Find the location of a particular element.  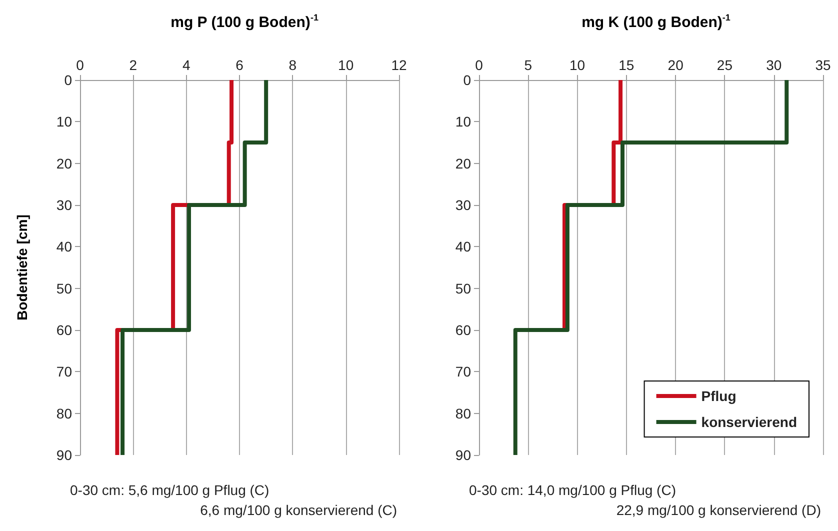

legend-label: Pflug is located at coordinates (718, 396).